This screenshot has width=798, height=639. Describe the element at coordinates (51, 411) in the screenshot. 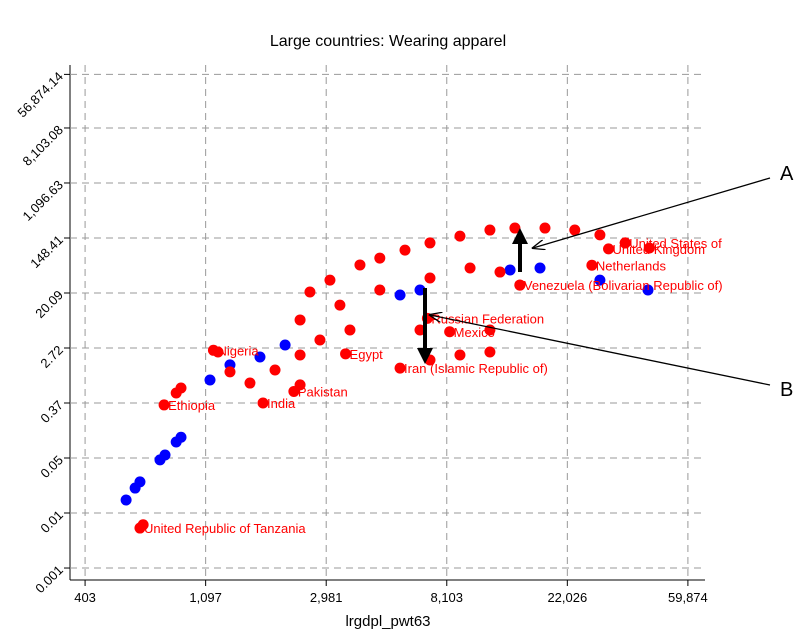

I see `y-tick-label: 0.37` at that location.